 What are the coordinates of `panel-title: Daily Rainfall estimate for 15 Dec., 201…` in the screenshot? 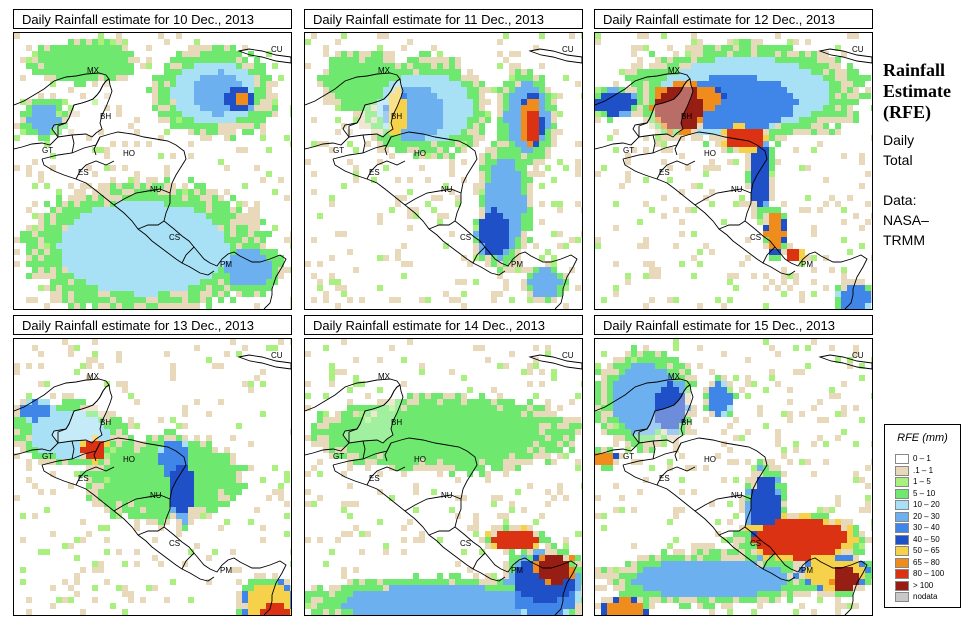 It's located at (733, 325).